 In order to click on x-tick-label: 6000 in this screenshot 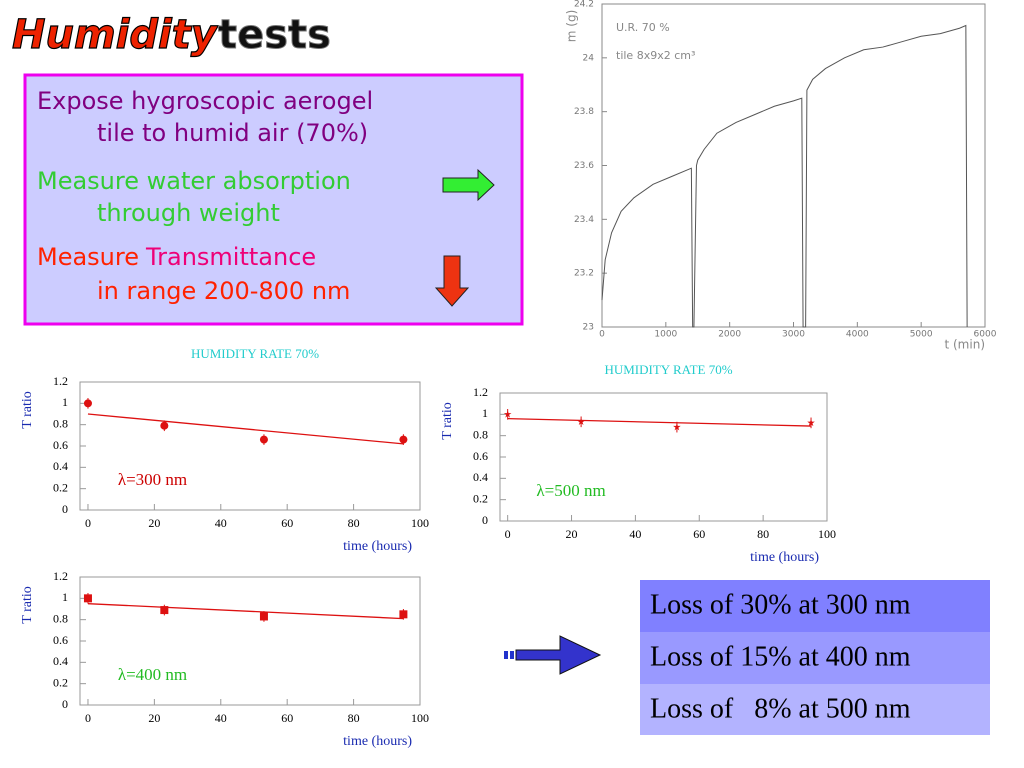, I will do `click(985, 335)`.